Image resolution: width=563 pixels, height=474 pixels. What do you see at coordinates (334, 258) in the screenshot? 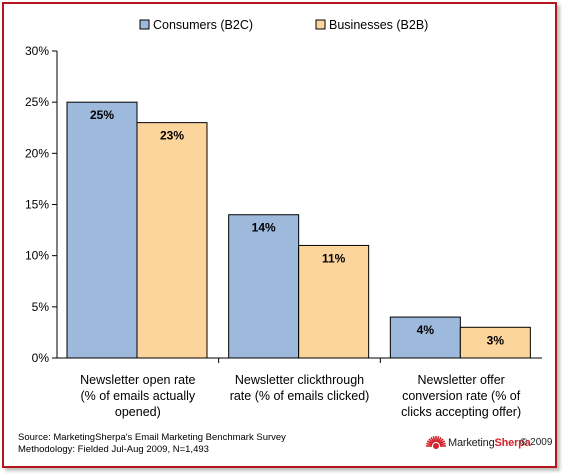
I see `data-label: 11%` at bounding box center [334, 258].